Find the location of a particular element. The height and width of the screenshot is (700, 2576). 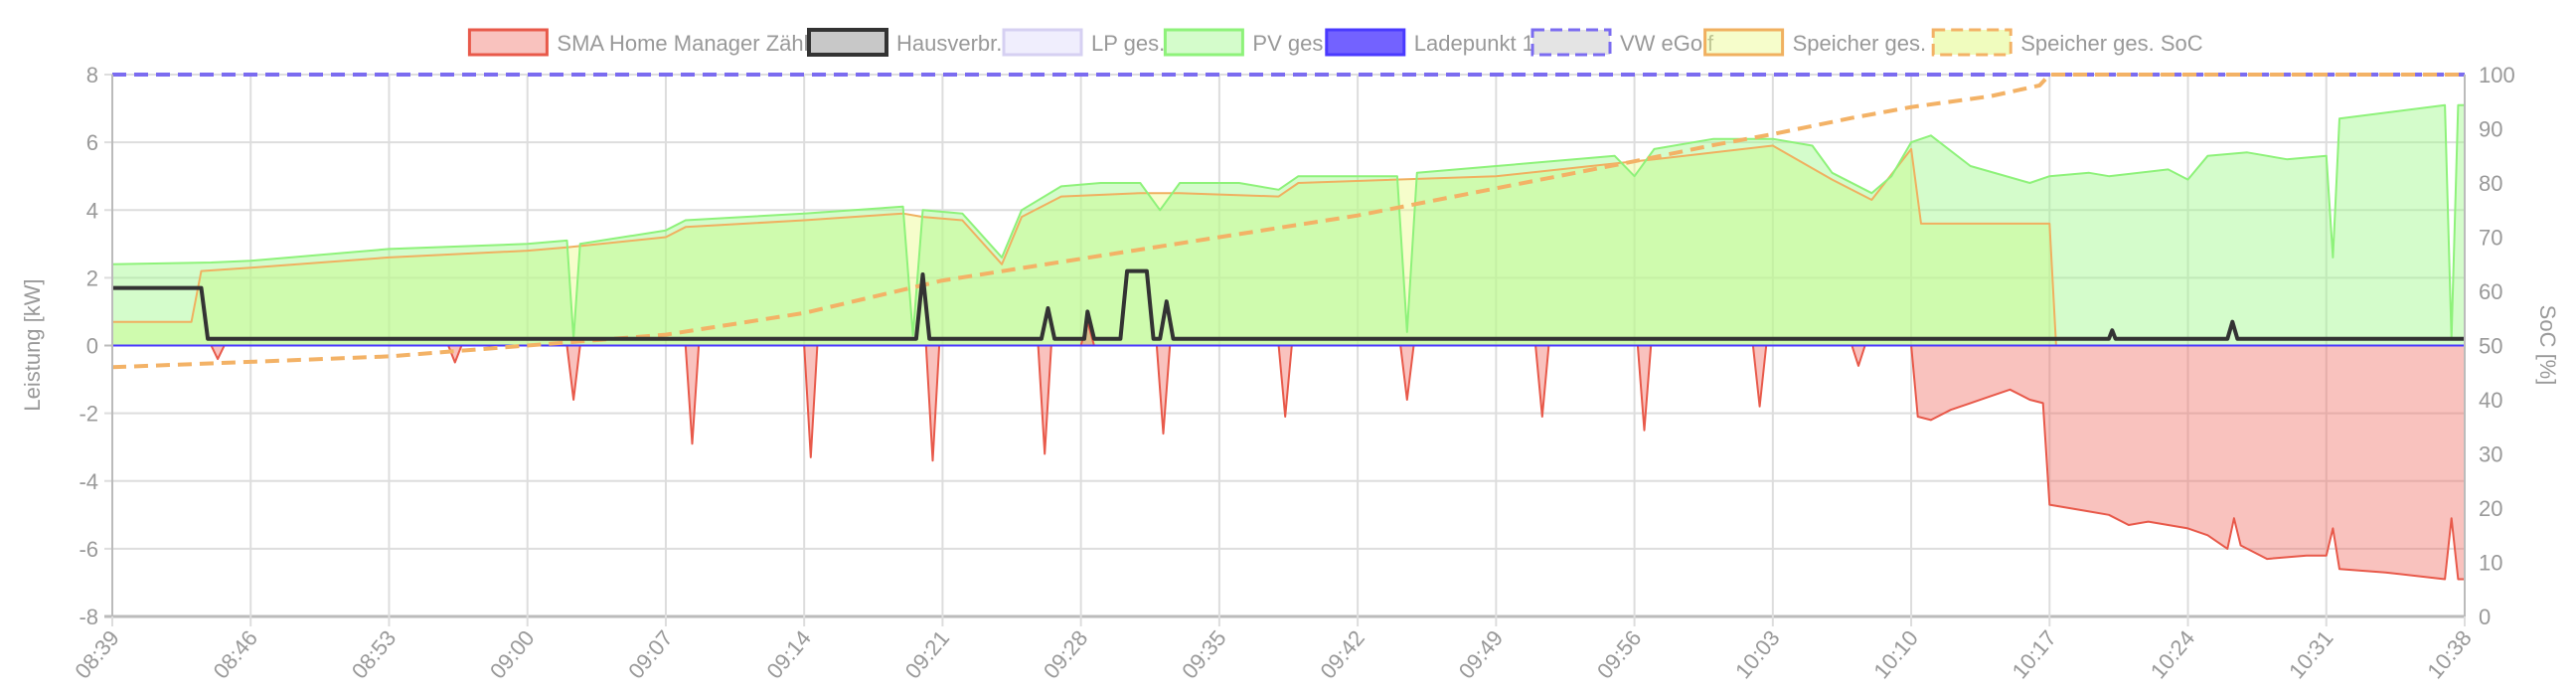

x-tick-label: 09:56 is located at coordinates (1619, 654).